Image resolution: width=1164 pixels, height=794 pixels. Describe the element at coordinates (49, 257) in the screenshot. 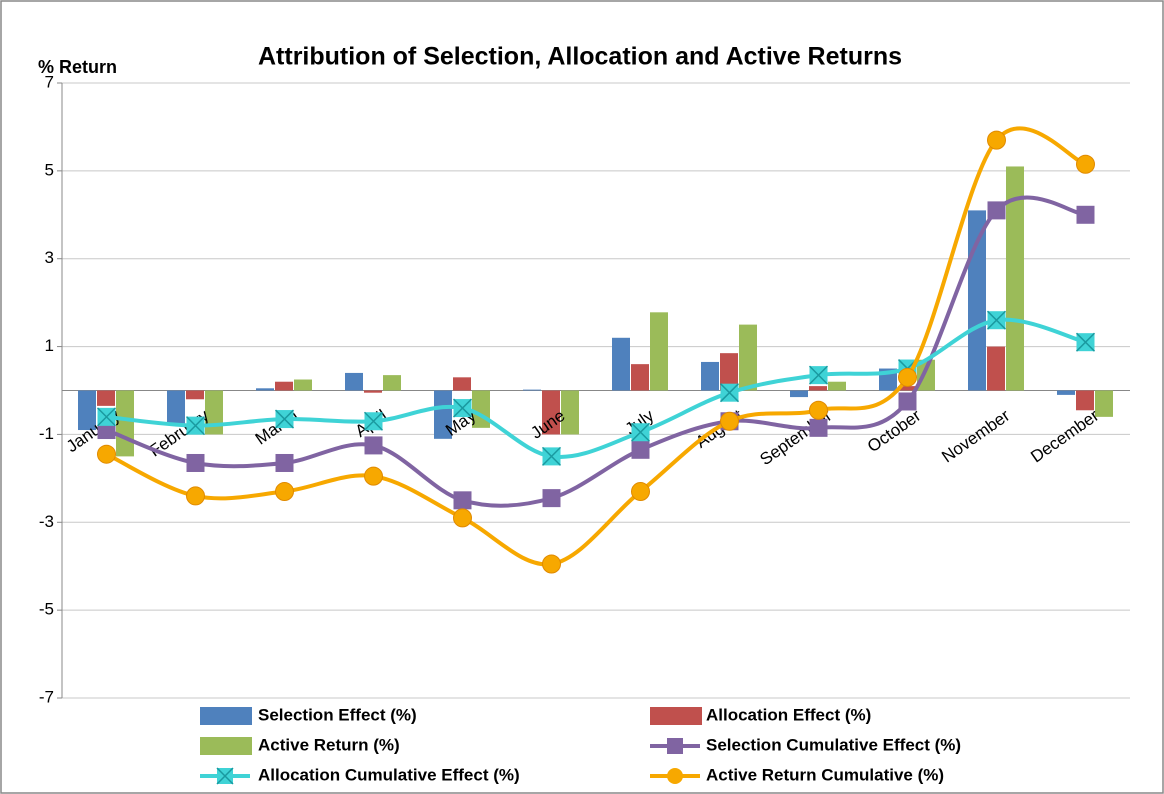

I see `y-tick-label: 3` at that location.